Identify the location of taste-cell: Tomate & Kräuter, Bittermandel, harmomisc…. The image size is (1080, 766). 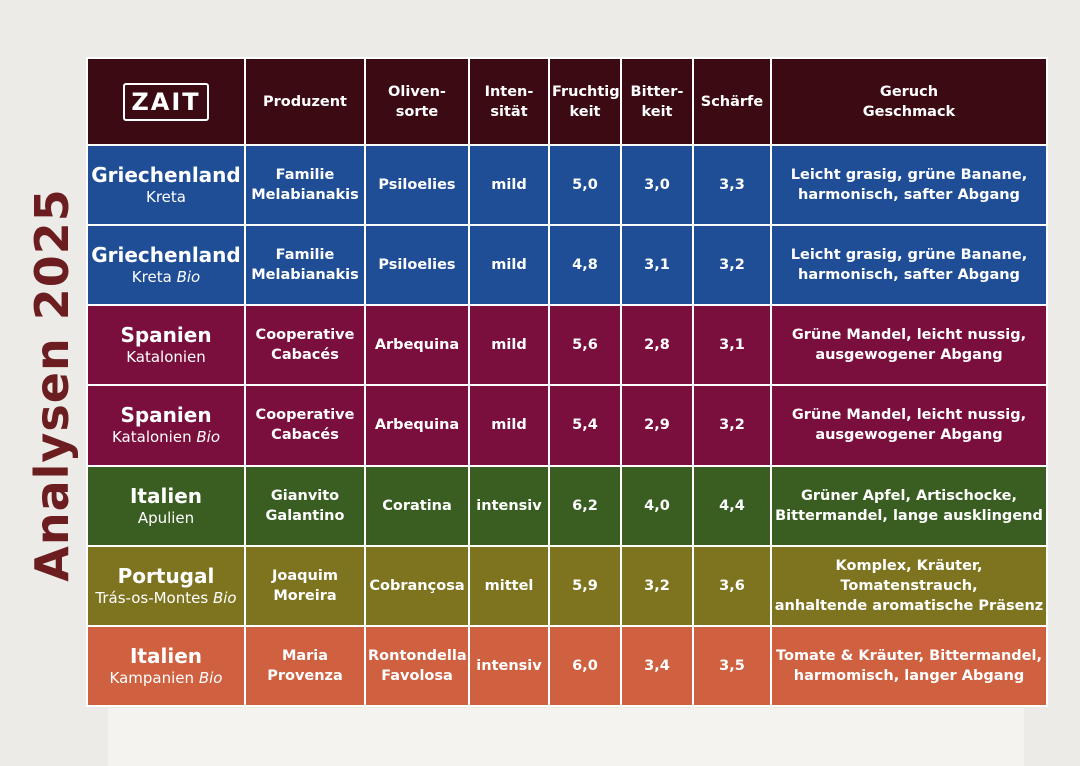
(909, 665).